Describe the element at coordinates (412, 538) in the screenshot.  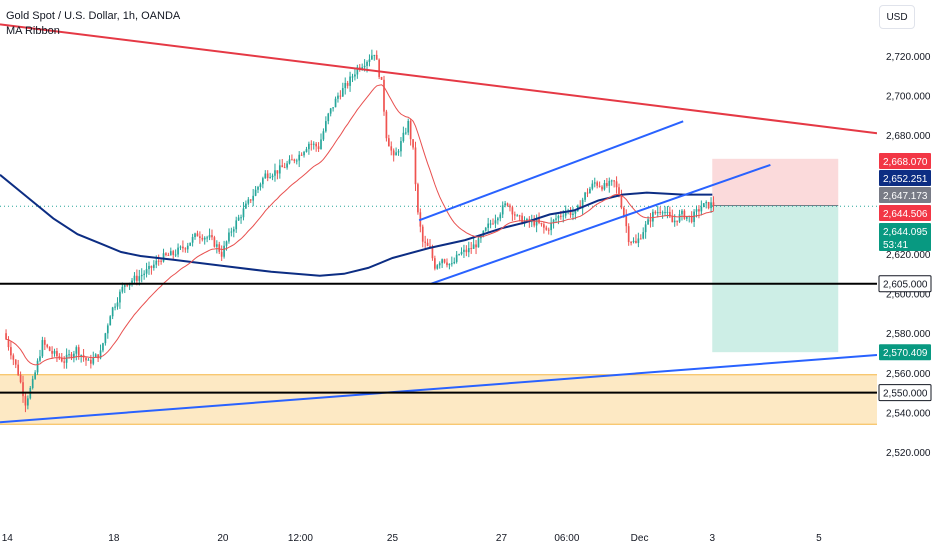
I see `time-axis: 14 18 20 12:00 25 27 06:00 Dec 3 5` at that location.